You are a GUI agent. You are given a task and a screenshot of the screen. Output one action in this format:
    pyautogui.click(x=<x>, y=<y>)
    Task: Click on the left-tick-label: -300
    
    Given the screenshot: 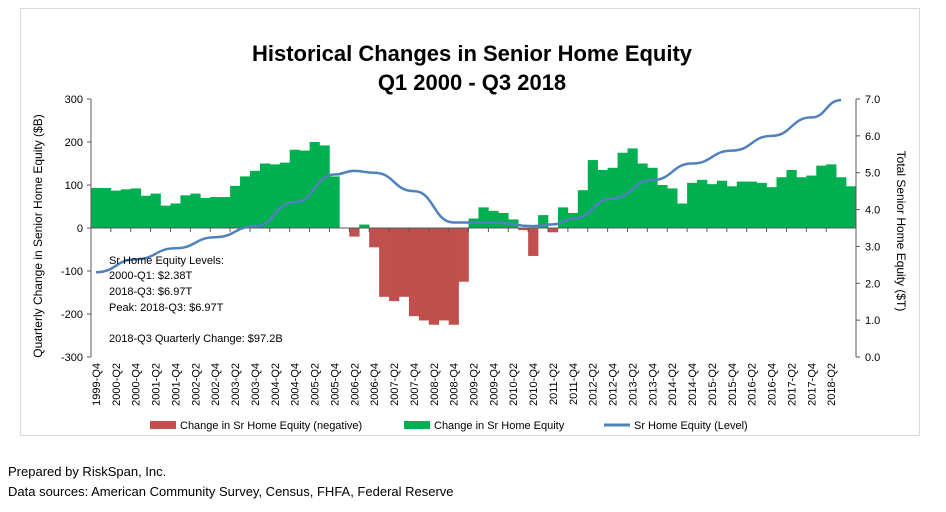 What is the action you would take?
    pyautogui.click(x=72, y=358)
    